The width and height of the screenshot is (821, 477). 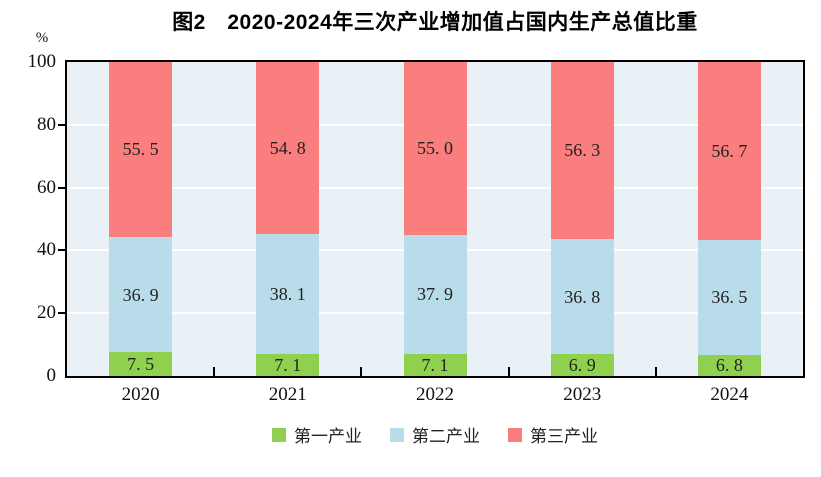 I want to click on bar-group-2023: 6. 9 36. 8 56. 3, so click(x=582, y=219).